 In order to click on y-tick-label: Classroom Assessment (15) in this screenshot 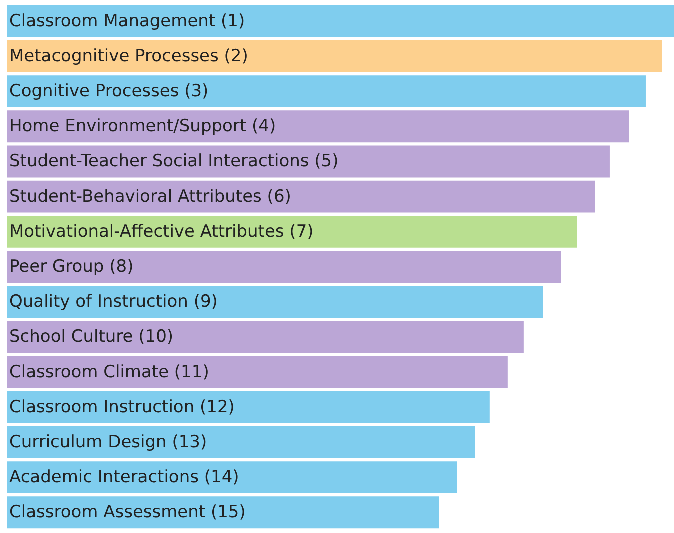, I will do `click(128, 512)`.